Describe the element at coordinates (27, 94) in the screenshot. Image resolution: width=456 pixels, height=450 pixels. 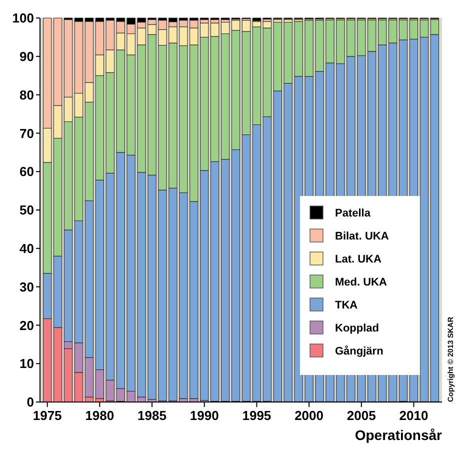
I see `y-tick-label: 80` at that location.